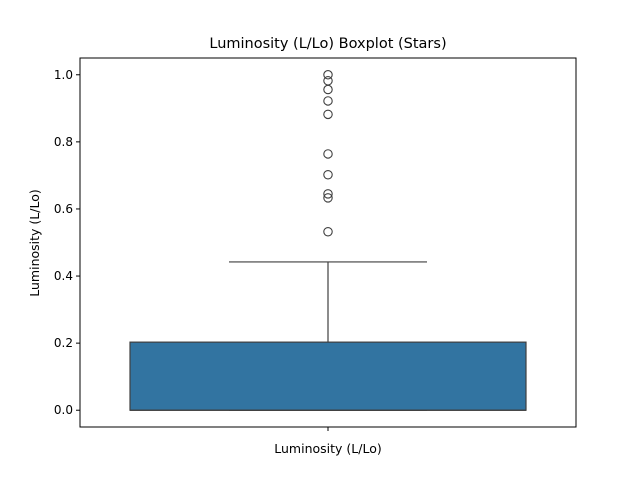 The width and height of the screenshot is (640, 480). I want to click on y-tick-label: 1.0, so click(63, 75).